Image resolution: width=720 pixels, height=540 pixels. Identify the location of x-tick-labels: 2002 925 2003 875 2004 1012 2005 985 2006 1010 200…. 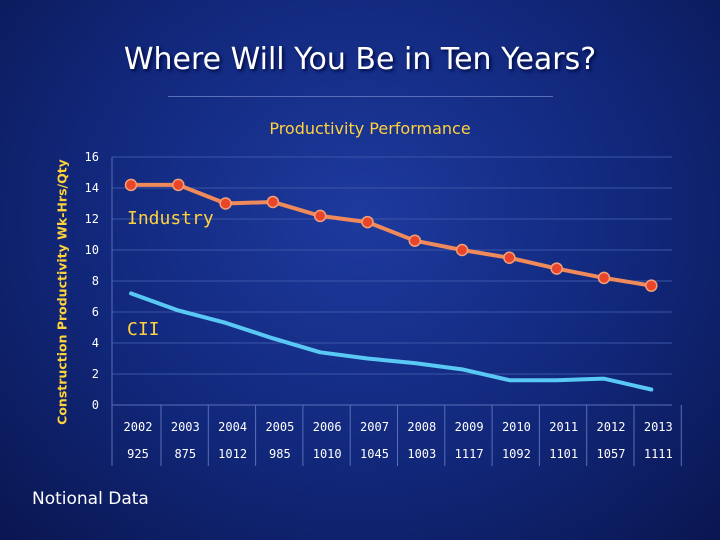
(398, 440).